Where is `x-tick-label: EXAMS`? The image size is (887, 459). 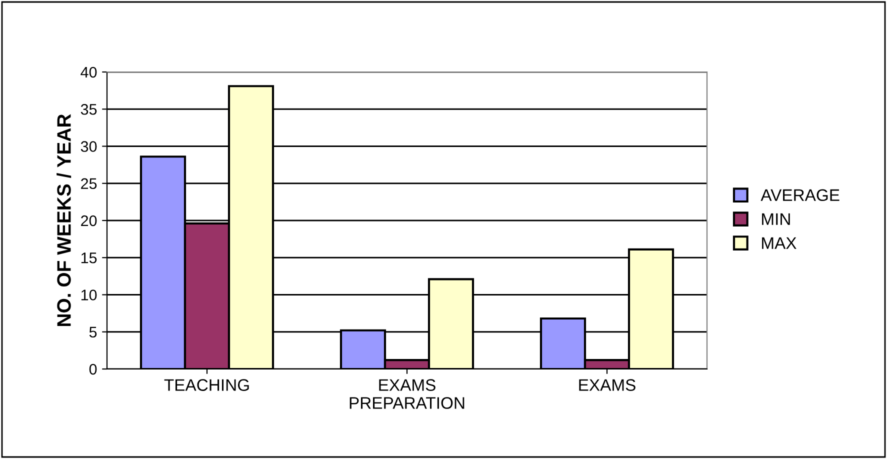 x-tick-label: EXAMS is located at coordinates (607, 385).